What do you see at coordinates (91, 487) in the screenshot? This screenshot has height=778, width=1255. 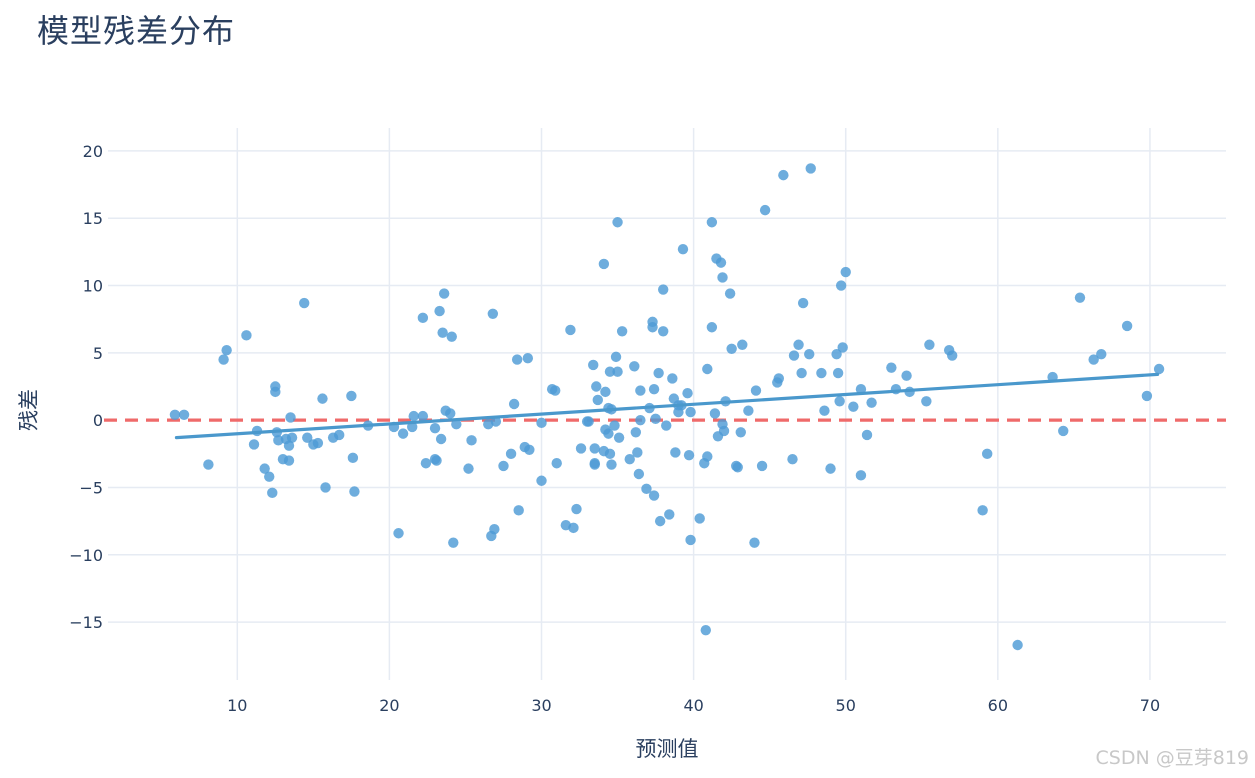 I see `y-tick-label: −5` at bounding box center [91, 487].